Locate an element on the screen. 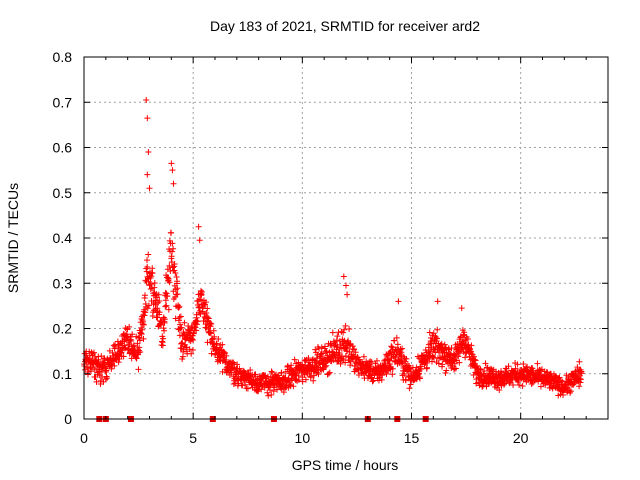 This screenshot has width=640, height=480. y-tick-label: 0.5 is located at coordinates (63, 193).